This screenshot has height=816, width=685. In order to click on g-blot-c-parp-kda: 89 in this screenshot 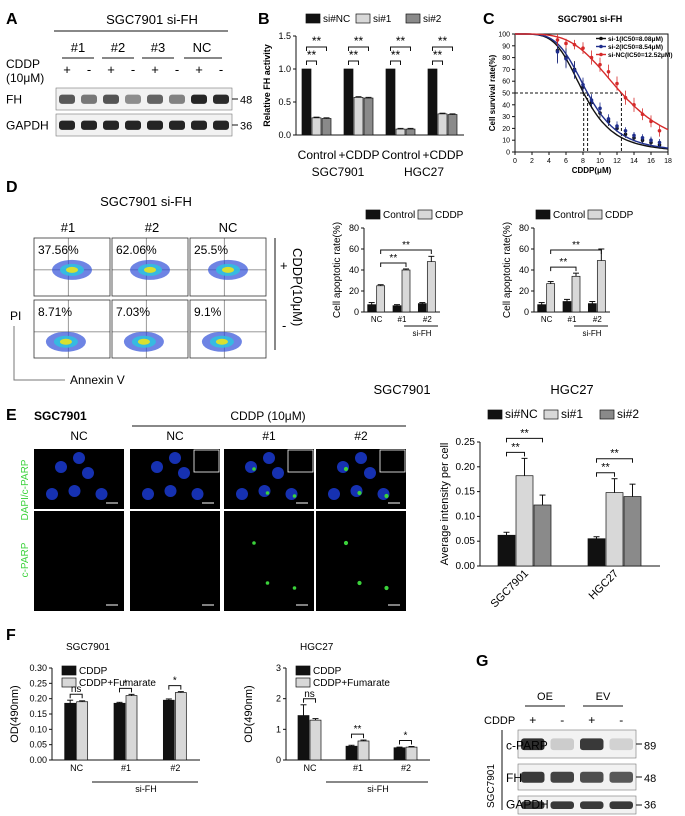, I will do `click(650, 747)`.